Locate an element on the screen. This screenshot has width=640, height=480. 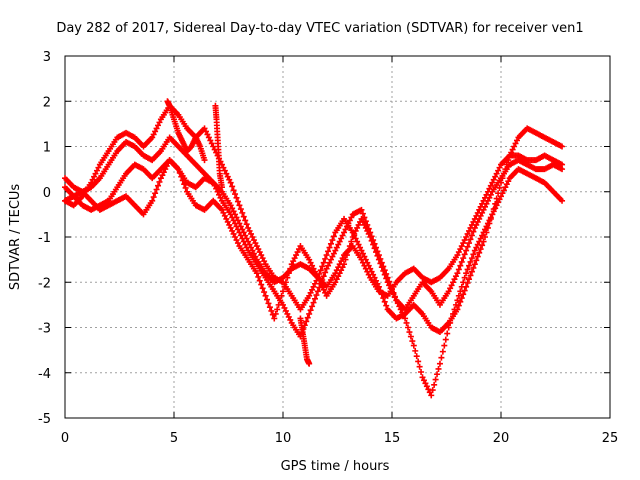
y-tick-label: -4 is located at coordinates (44, 374).